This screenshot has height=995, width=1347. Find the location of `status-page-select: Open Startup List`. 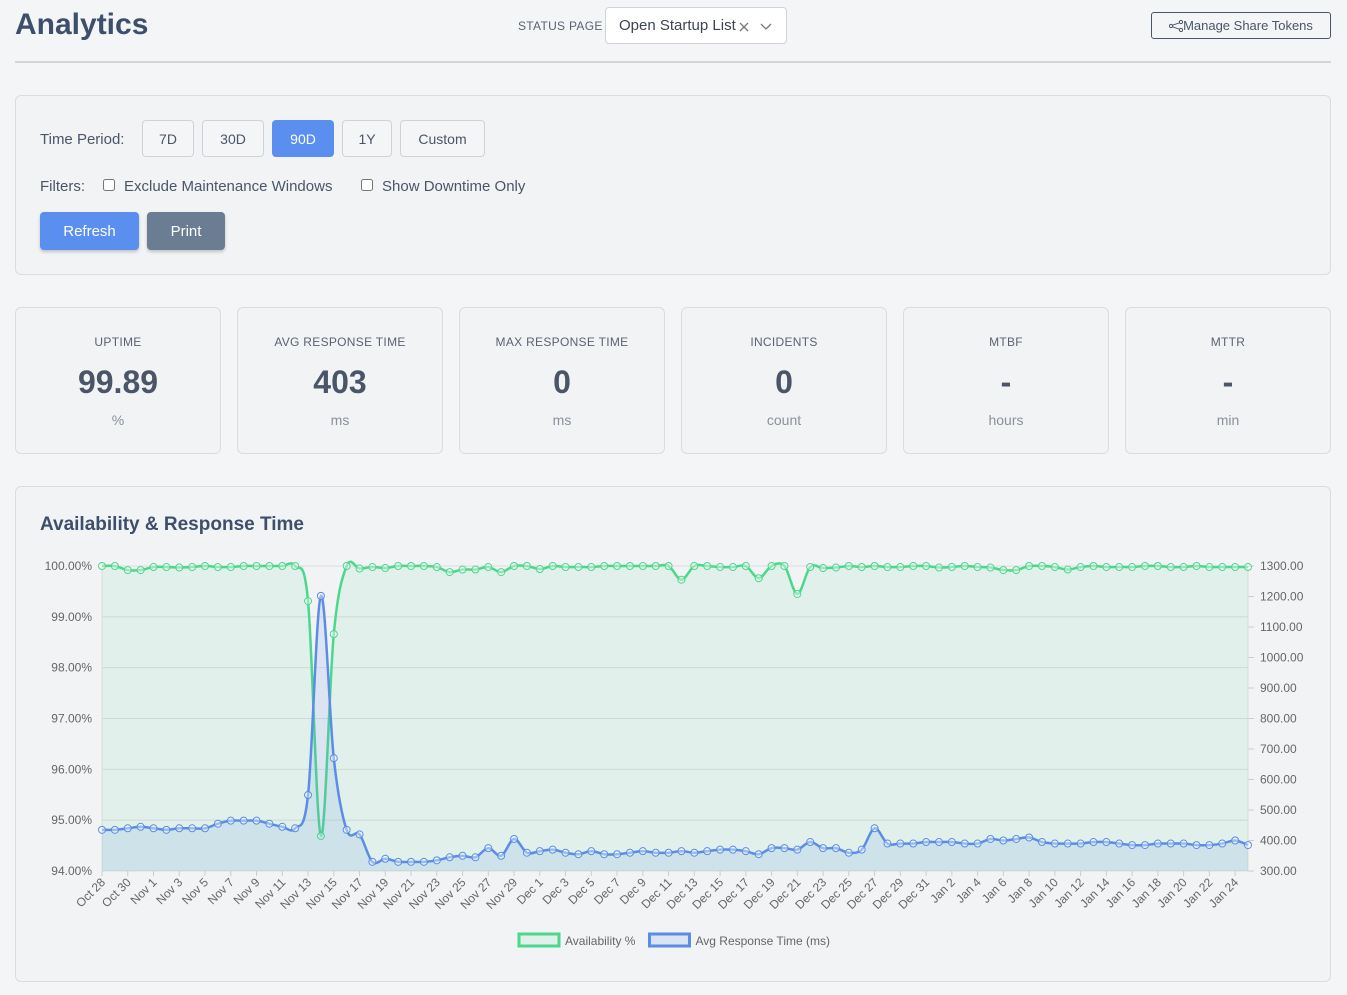

status-page-select: Open Startup List is located at coordinates (696, 25).